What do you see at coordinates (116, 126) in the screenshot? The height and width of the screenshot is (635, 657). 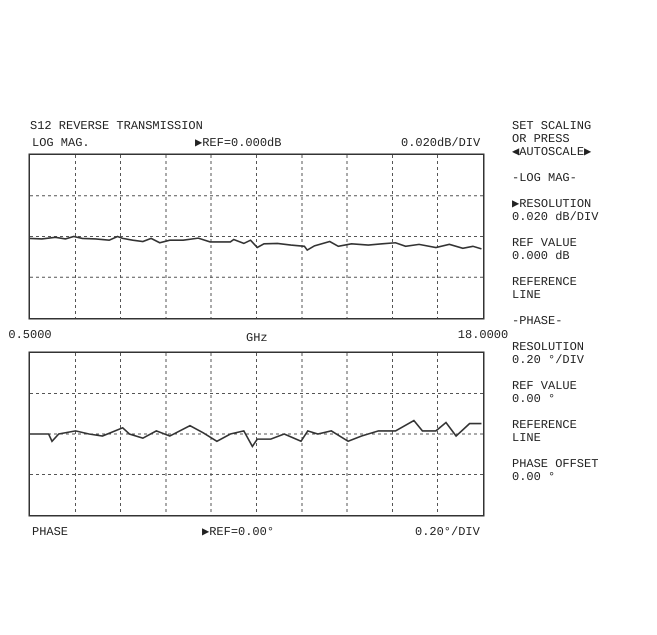 I see `chart-title: S12 REVERSE TRANSMISSION` at bounding box center [116, 126].